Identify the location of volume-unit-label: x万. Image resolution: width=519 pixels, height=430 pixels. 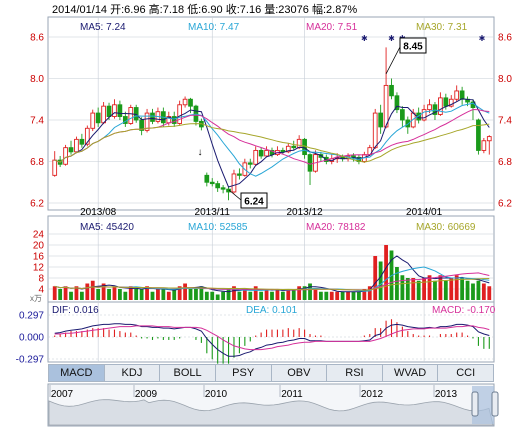
(36, 298).